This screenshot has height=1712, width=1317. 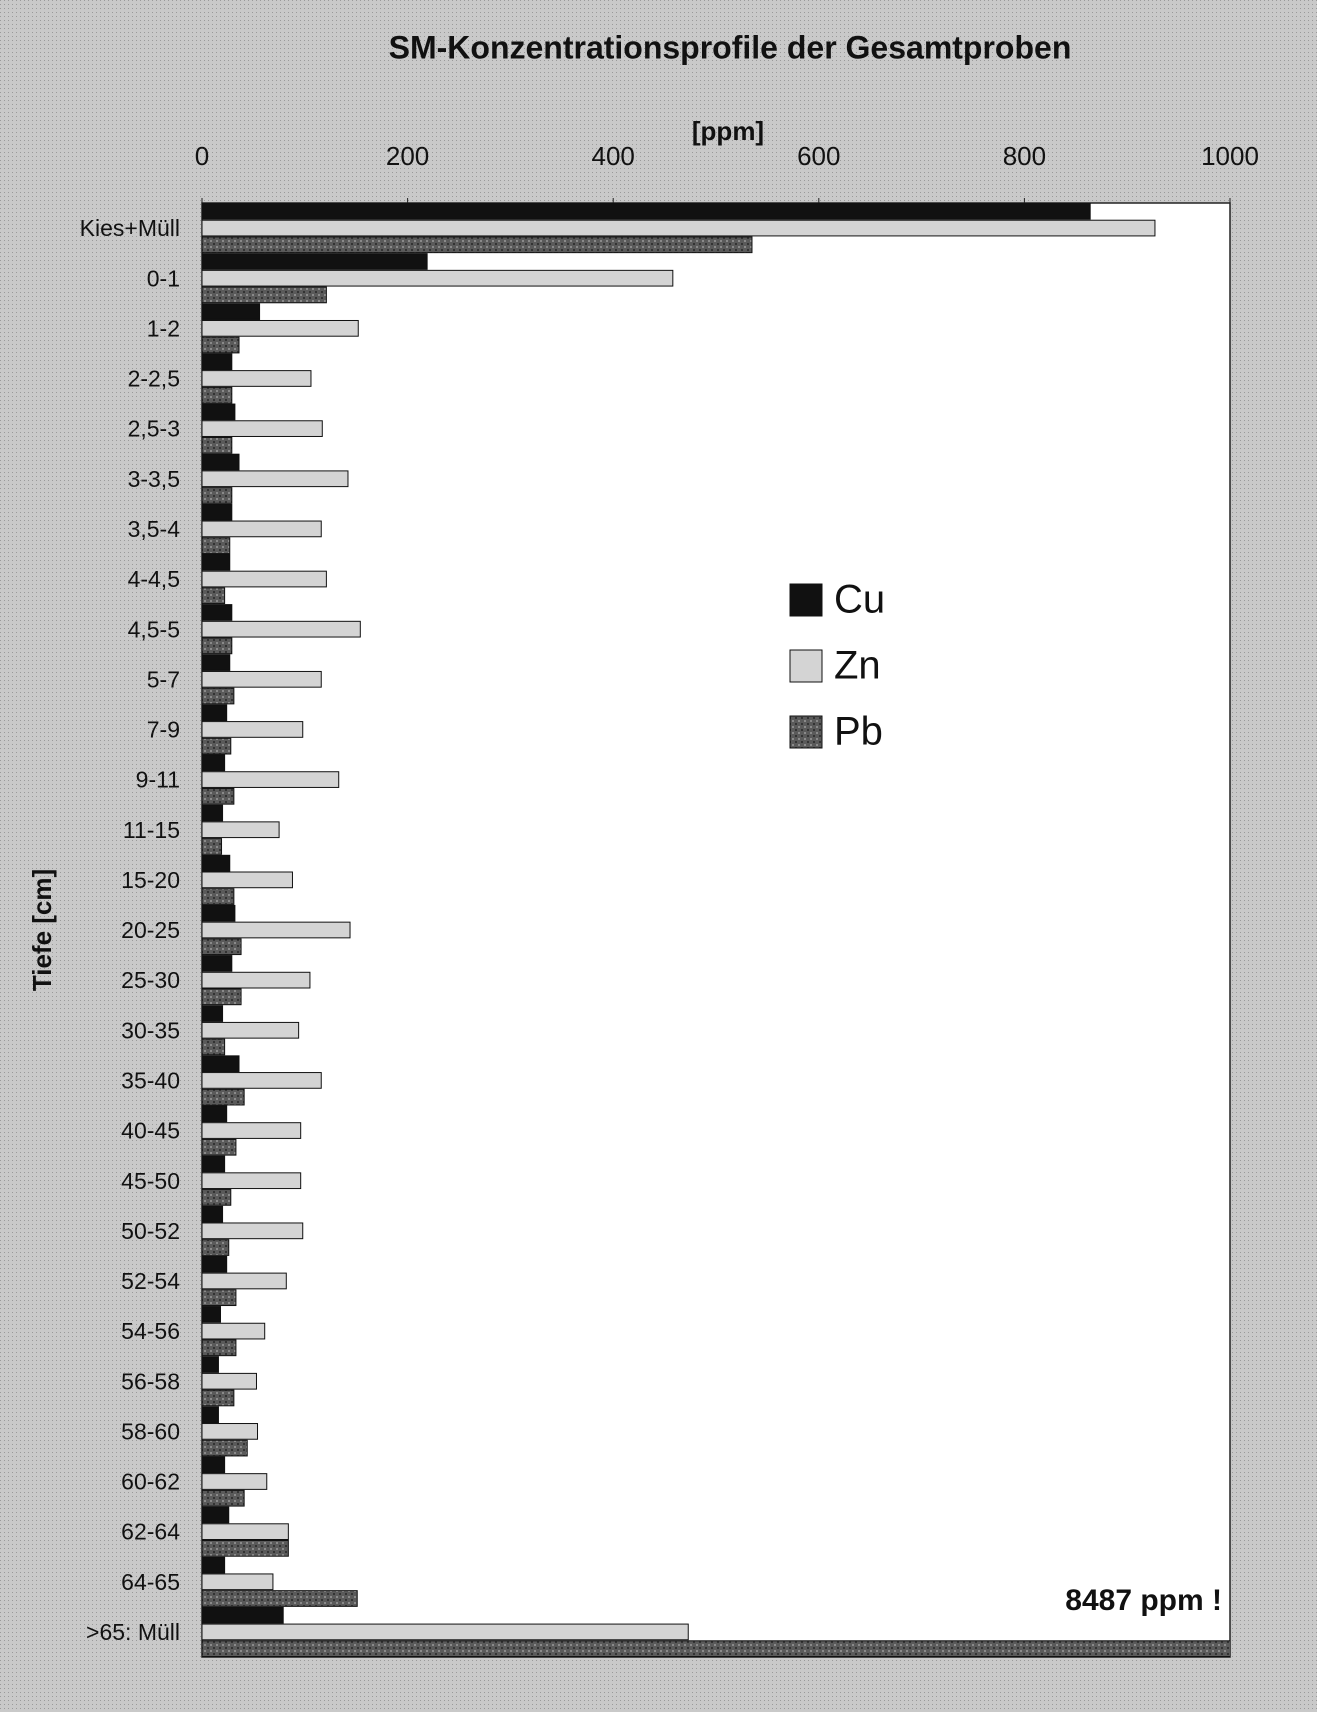 I want to click on y-tick-label: 7-9, so click(x=163, y=730).